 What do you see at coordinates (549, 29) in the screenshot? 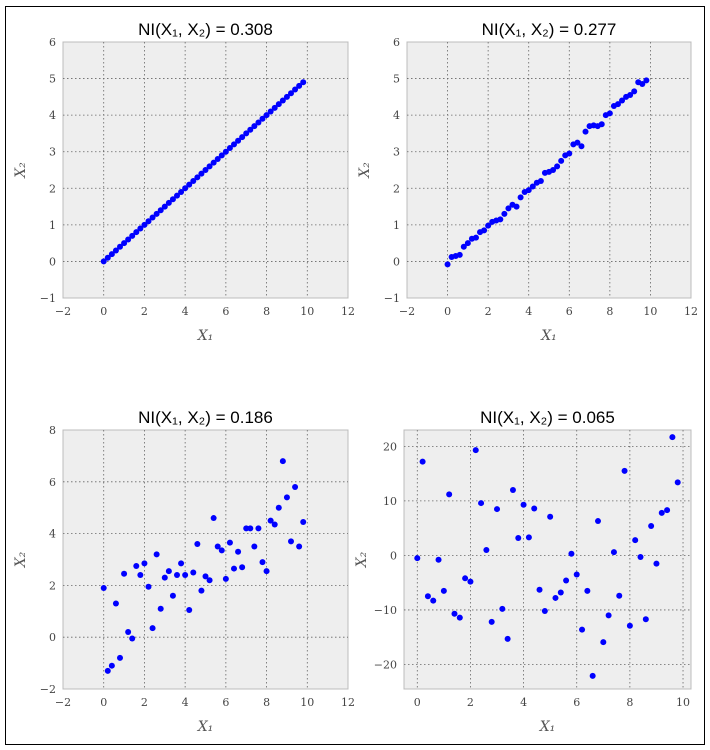
I see `subplot-title: NI(X₁, X₂) = 0.277` at bounding box center [549, 29].